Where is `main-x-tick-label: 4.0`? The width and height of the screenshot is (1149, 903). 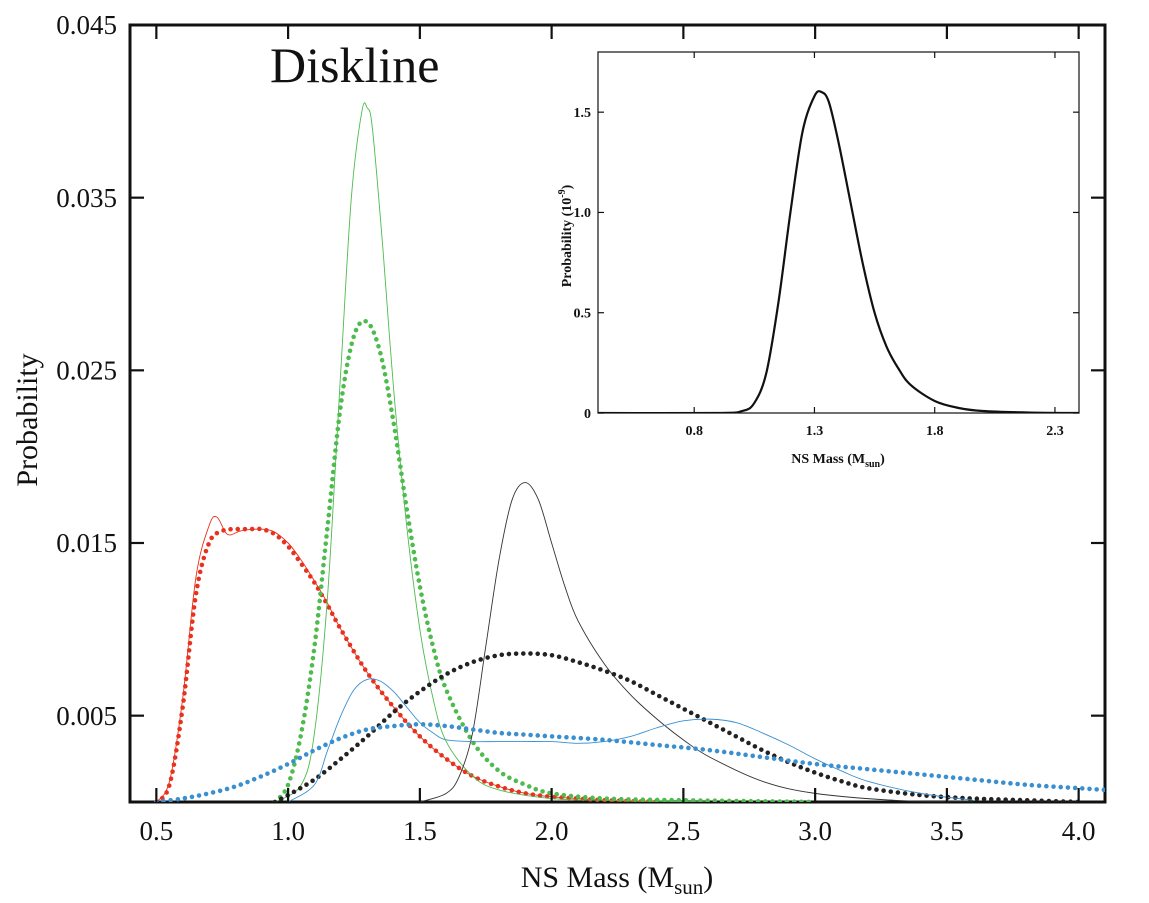 main-x-tick-label: 4.0 is located at coordinates (1079, 831).